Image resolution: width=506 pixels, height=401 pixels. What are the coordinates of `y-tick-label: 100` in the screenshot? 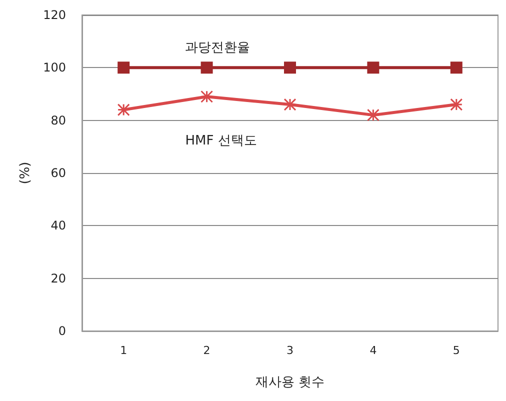 It's located at (54, 67).